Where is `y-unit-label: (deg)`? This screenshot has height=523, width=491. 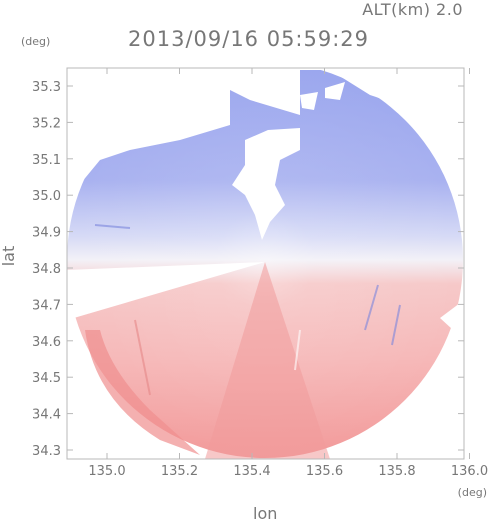
y-unit-label: (deg) is located at coordinates (36, 41).